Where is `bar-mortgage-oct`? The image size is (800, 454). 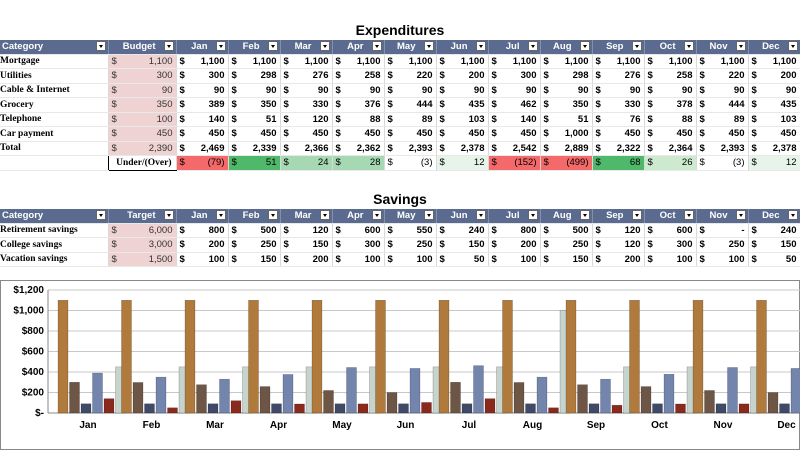
bar-mortgage-oct is located at coordinates (634, 357).